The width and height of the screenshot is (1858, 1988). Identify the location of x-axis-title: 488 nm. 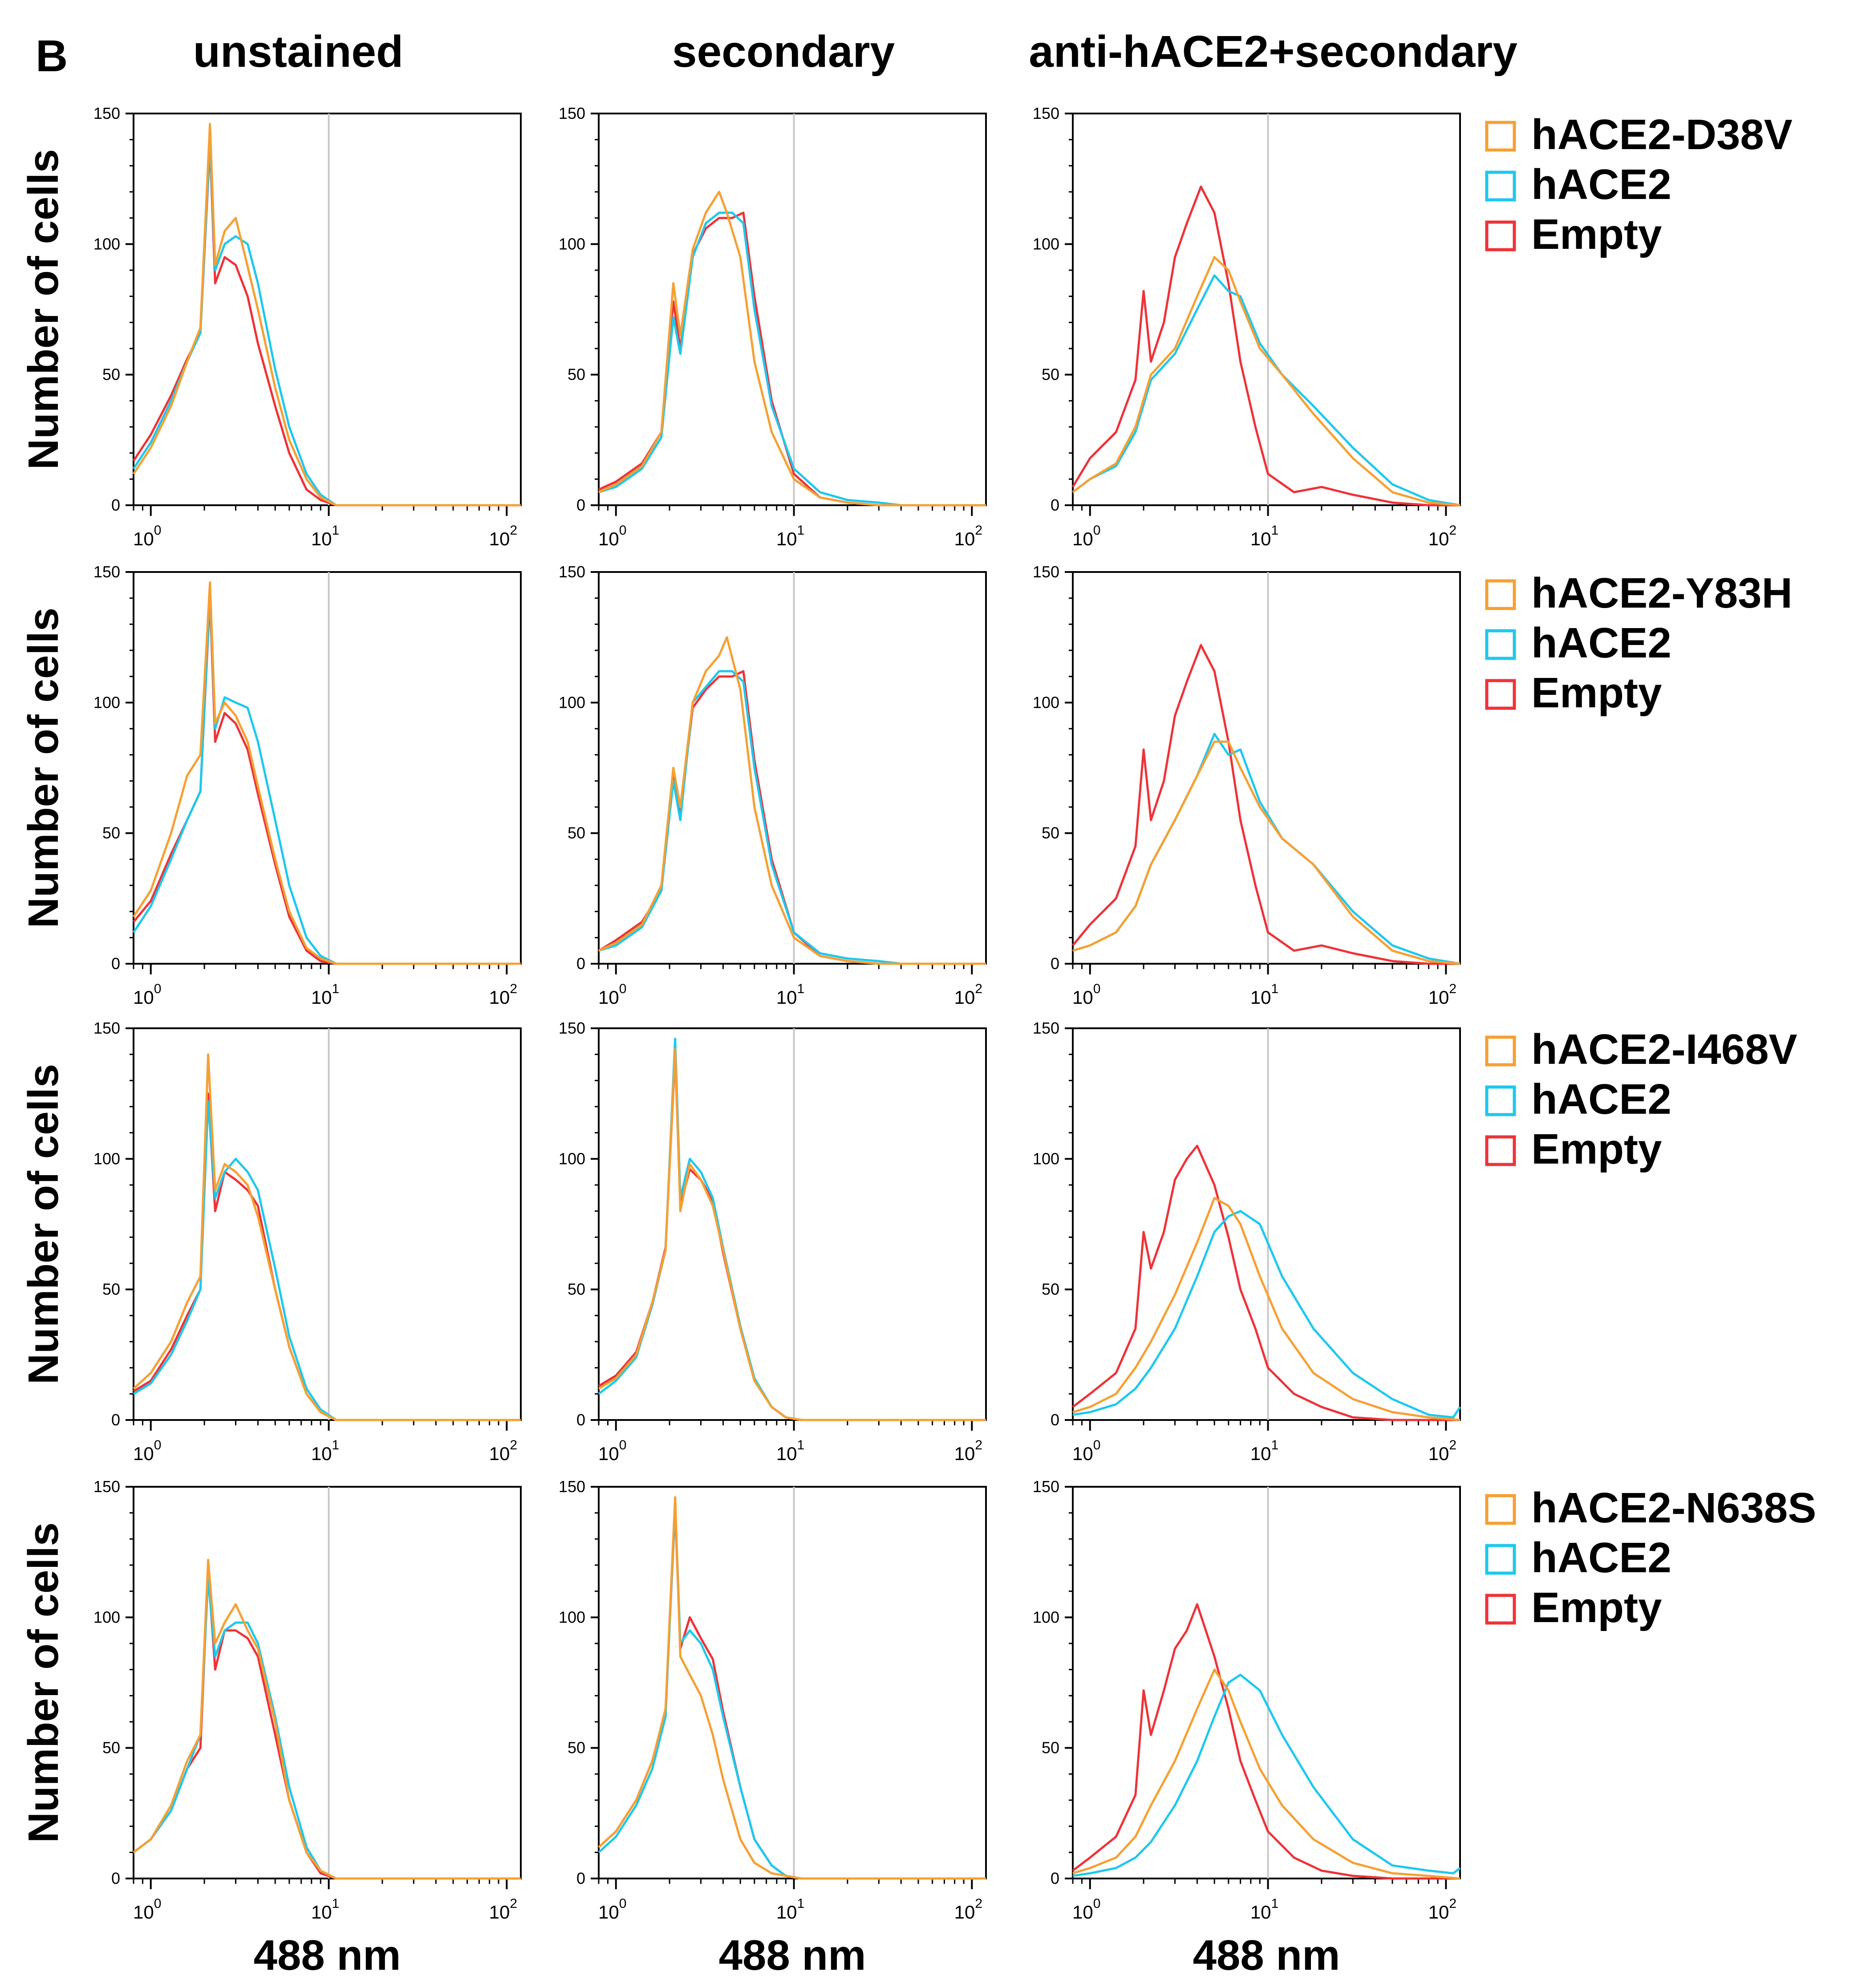
(792, 1955).